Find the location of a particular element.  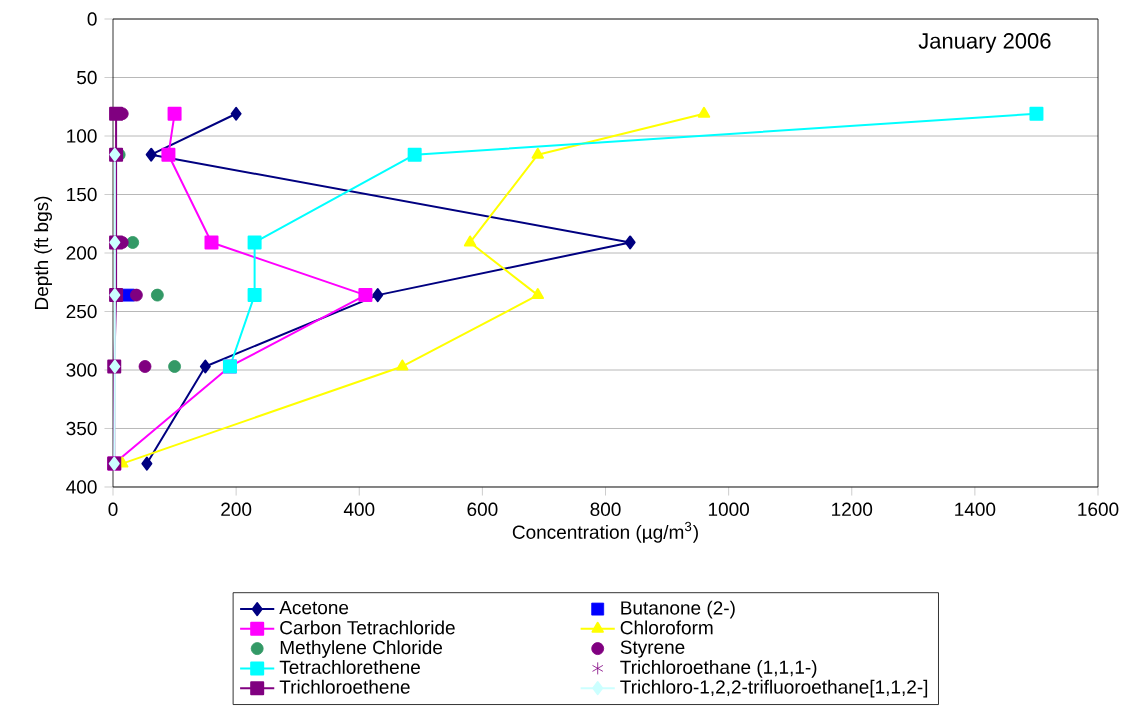

legend-label: Trichloro-1,2,2-trifluoroethane[1,1,2-] is located at coordinates (774, 688).